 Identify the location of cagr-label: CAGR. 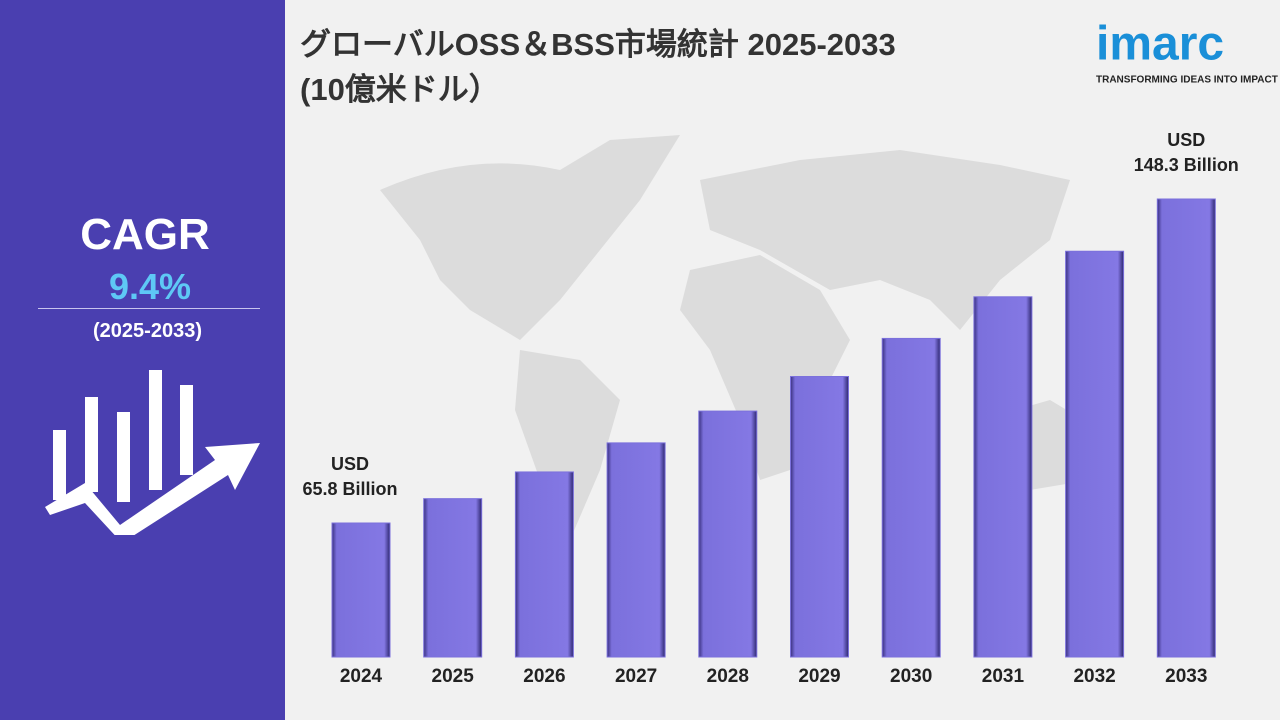
(145, 234).